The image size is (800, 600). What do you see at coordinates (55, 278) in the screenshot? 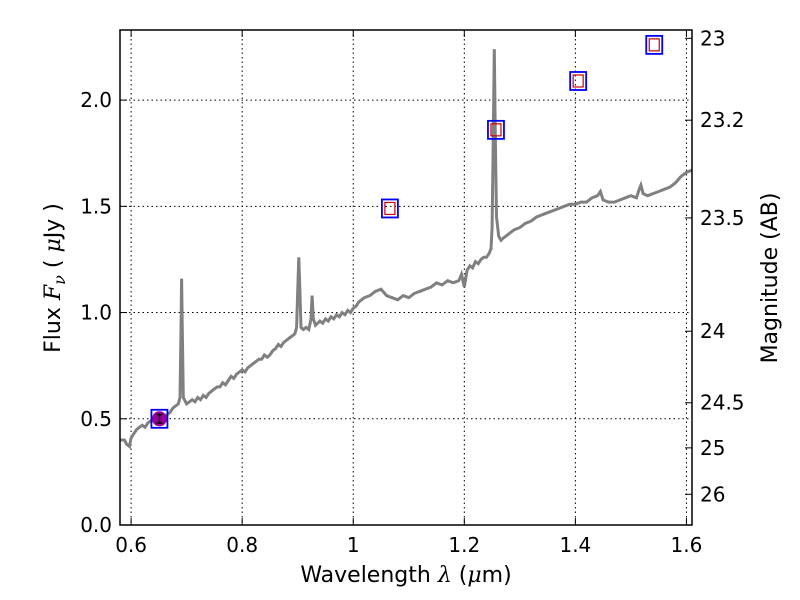
I see `y-axis-label: Flux Fν ( μJy )` at bounding box center [55, 278].